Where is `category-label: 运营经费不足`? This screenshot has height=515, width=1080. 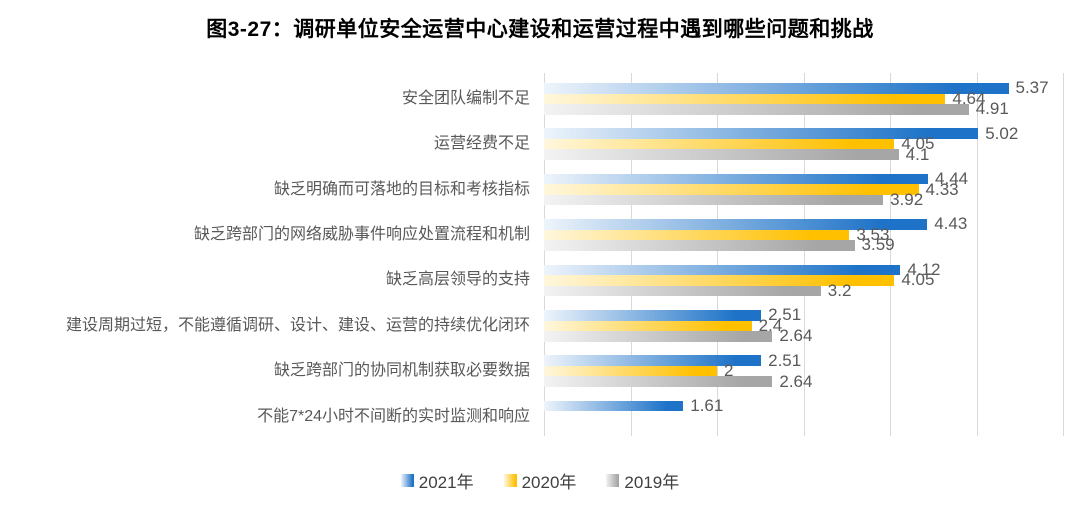 category-label: 运营经费不足 is located at coordinates (481, 144).